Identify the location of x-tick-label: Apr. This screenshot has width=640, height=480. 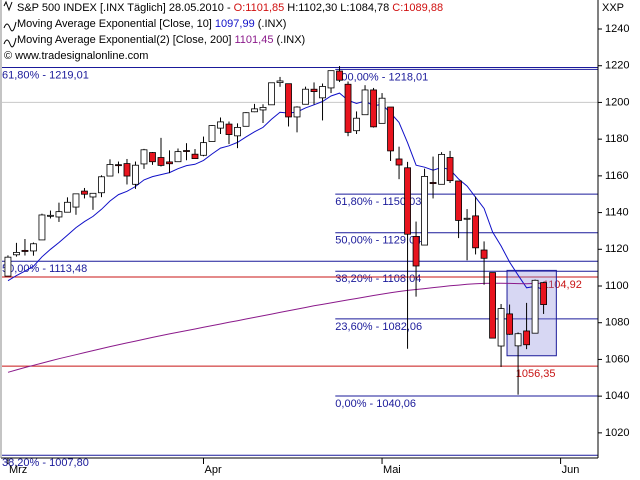
(213, 470).